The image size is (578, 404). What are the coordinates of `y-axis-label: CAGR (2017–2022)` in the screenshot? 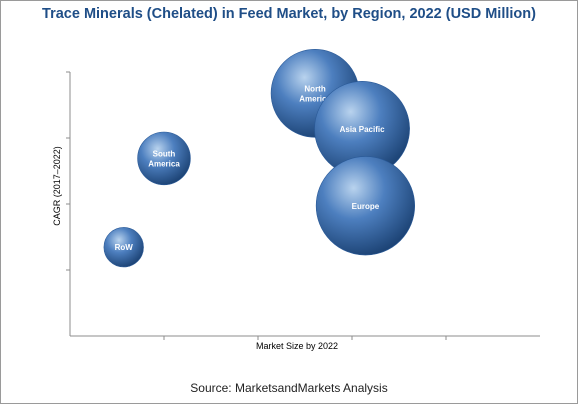 It's located at (57, 186).